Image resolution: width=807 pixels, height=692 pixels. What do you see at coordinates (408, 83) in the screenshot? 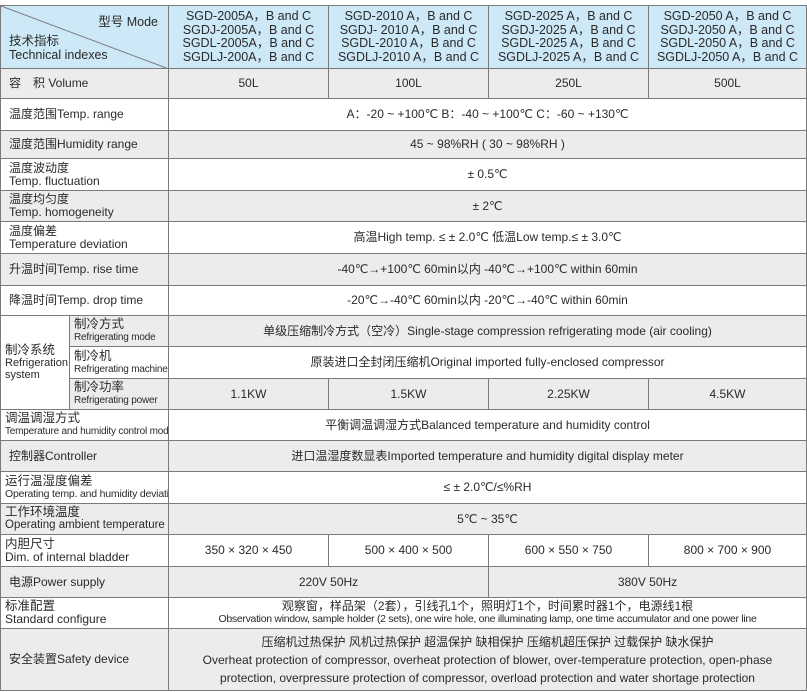
I see `rows-volume-values-1: 100L` at bounding box center [408, 83].